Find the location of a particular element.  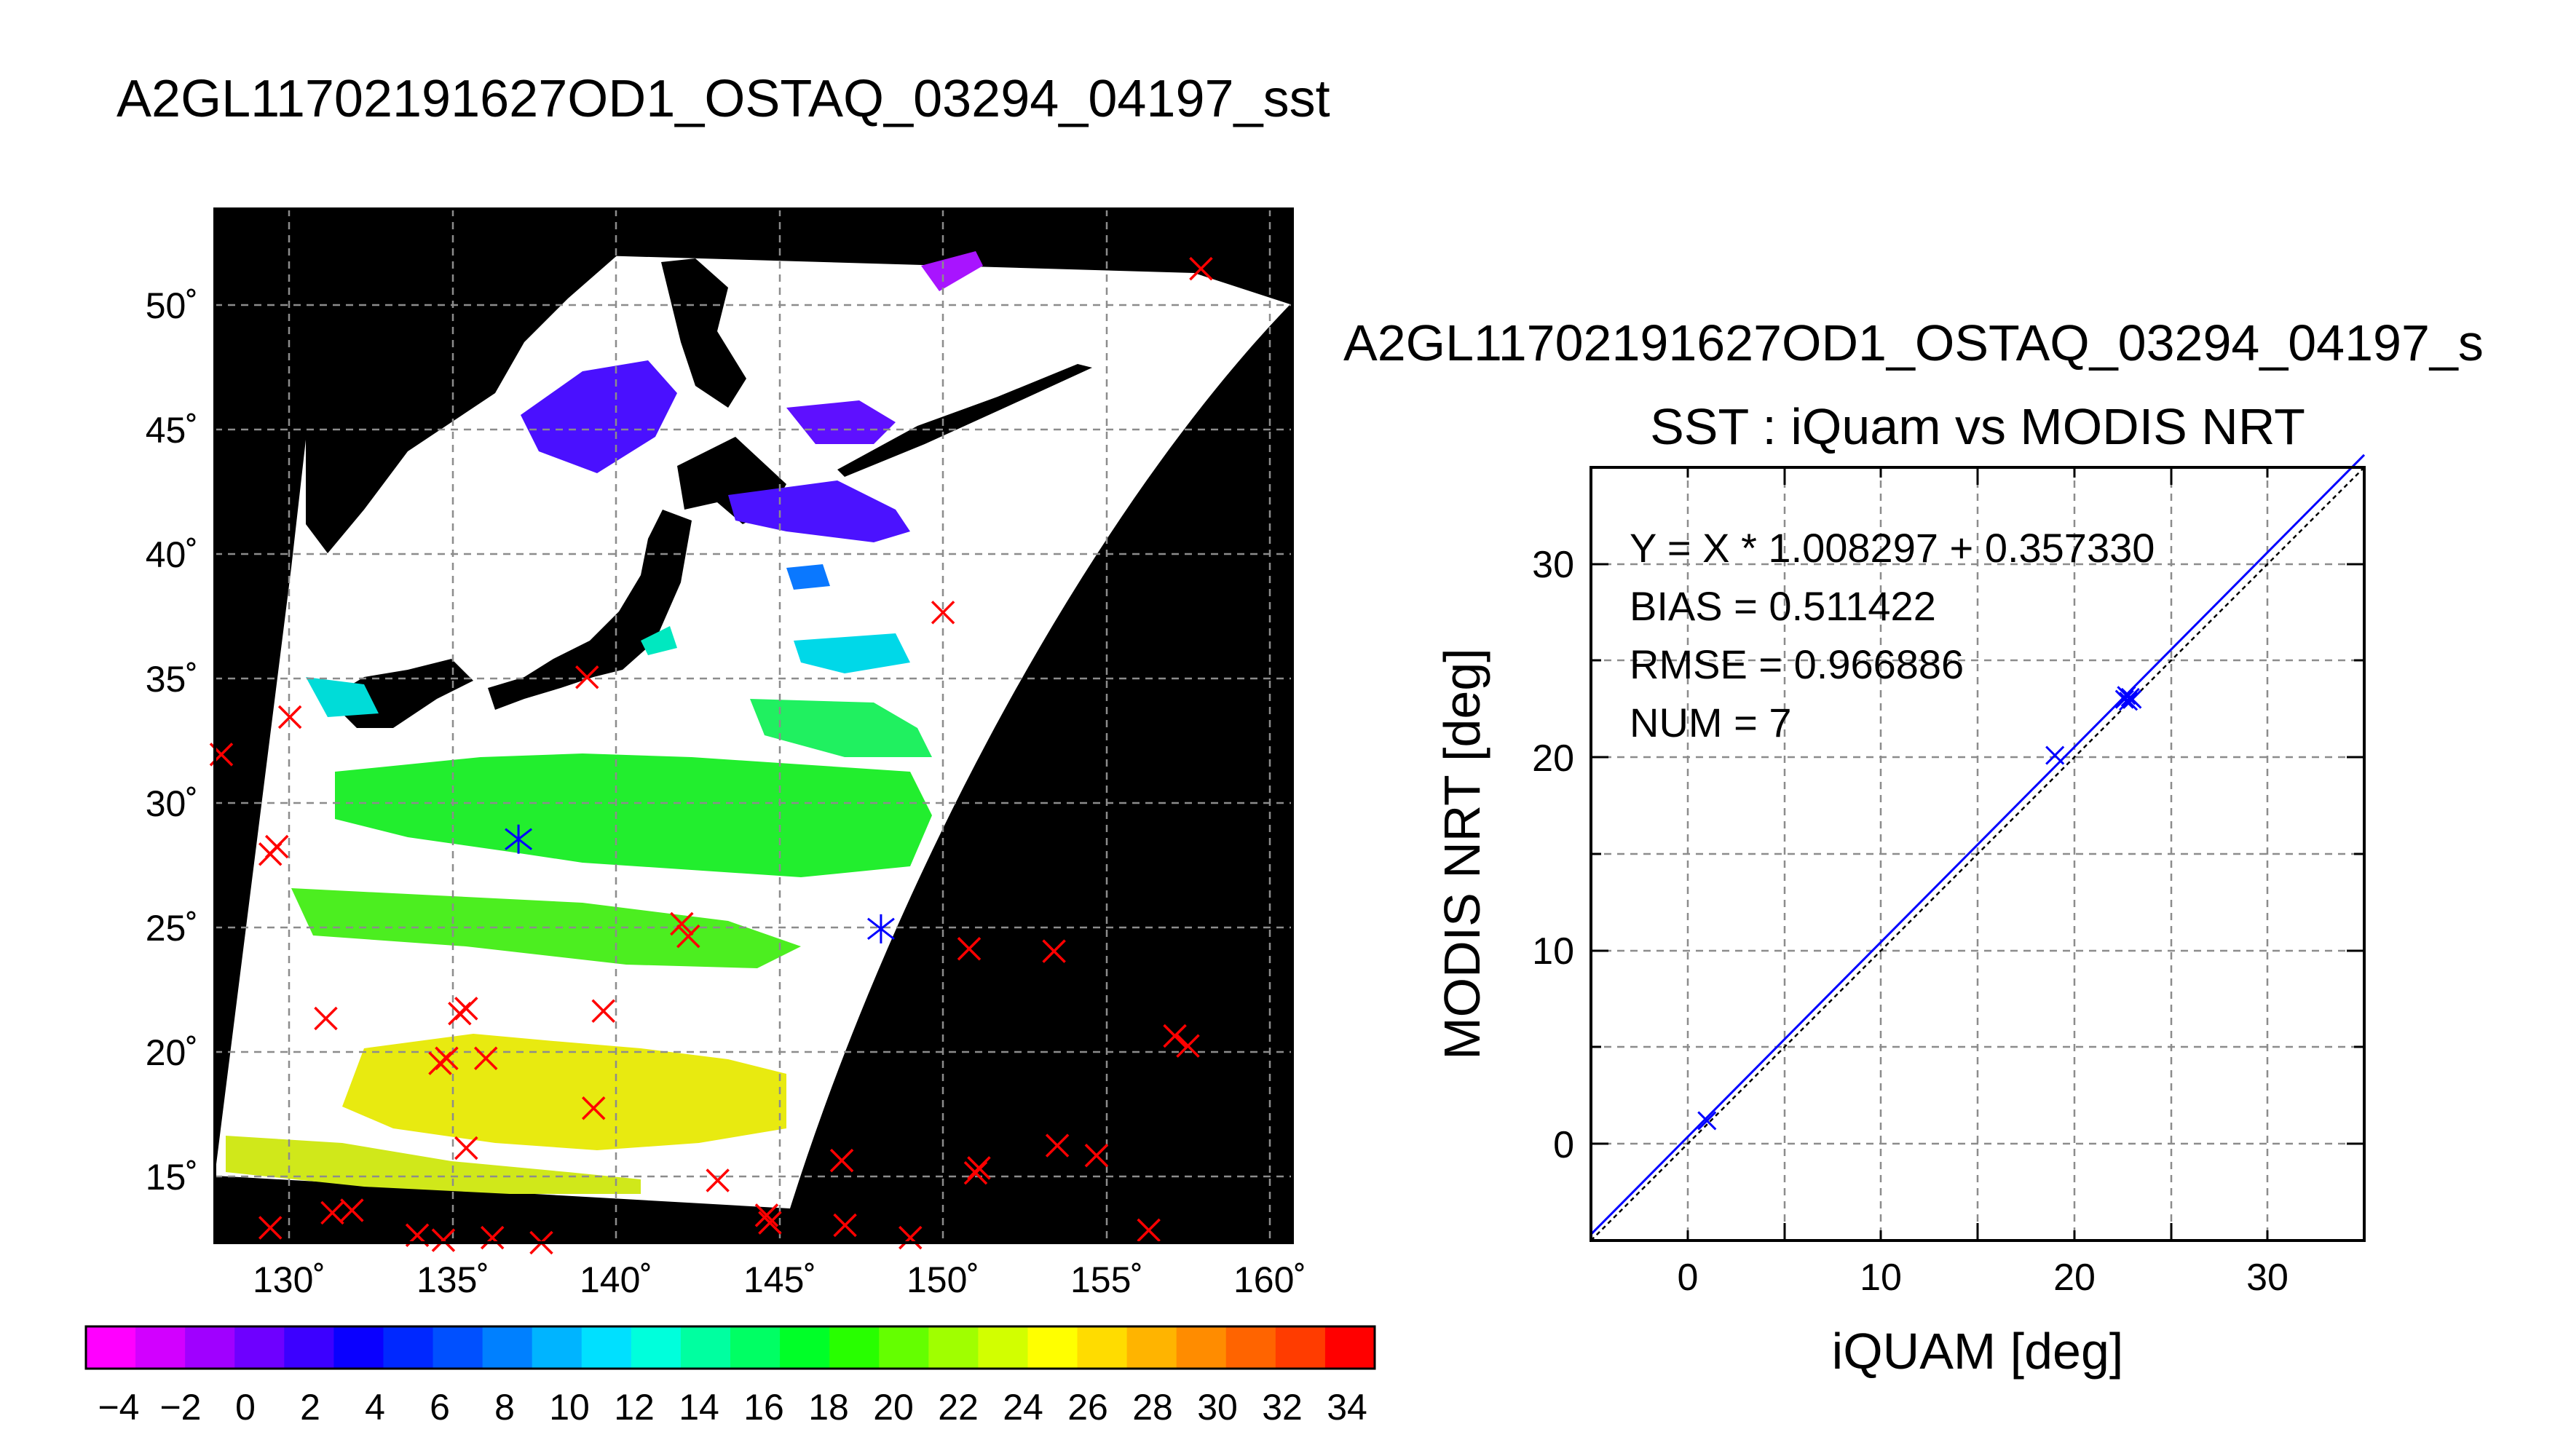

colorbar-label: 30 is located at coordinates (1217, 1407).